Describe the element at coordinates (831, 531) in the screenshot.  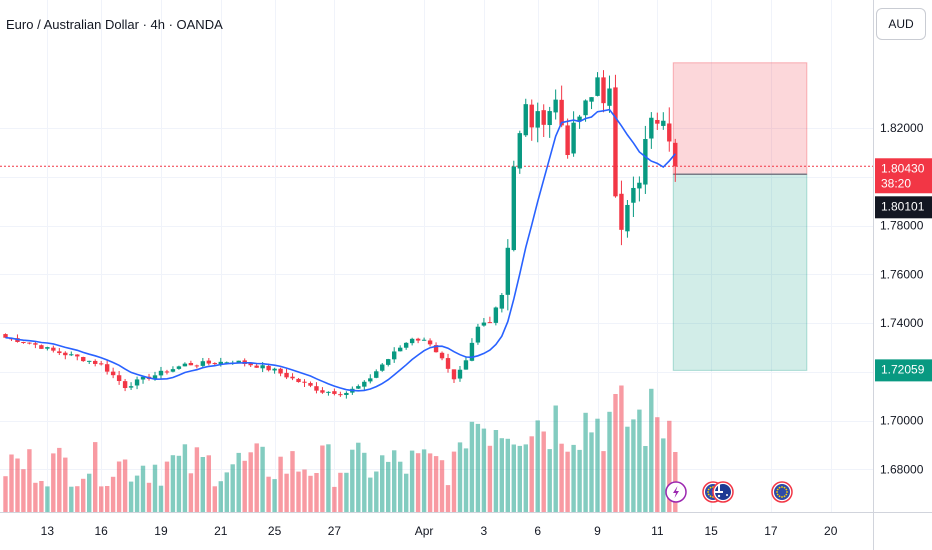
I see `time-tick-label: 20` at that location.